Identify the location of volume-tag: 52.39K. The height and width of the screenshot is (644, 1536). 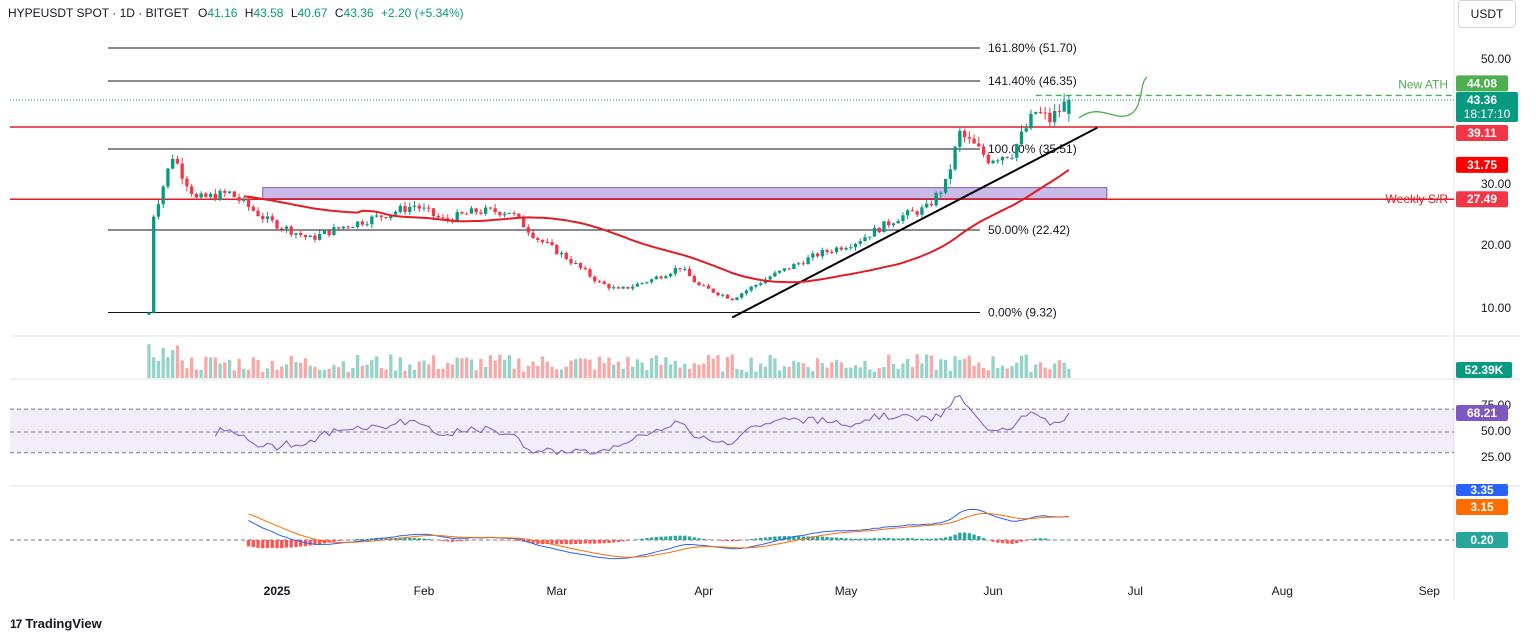
(1484, 370).